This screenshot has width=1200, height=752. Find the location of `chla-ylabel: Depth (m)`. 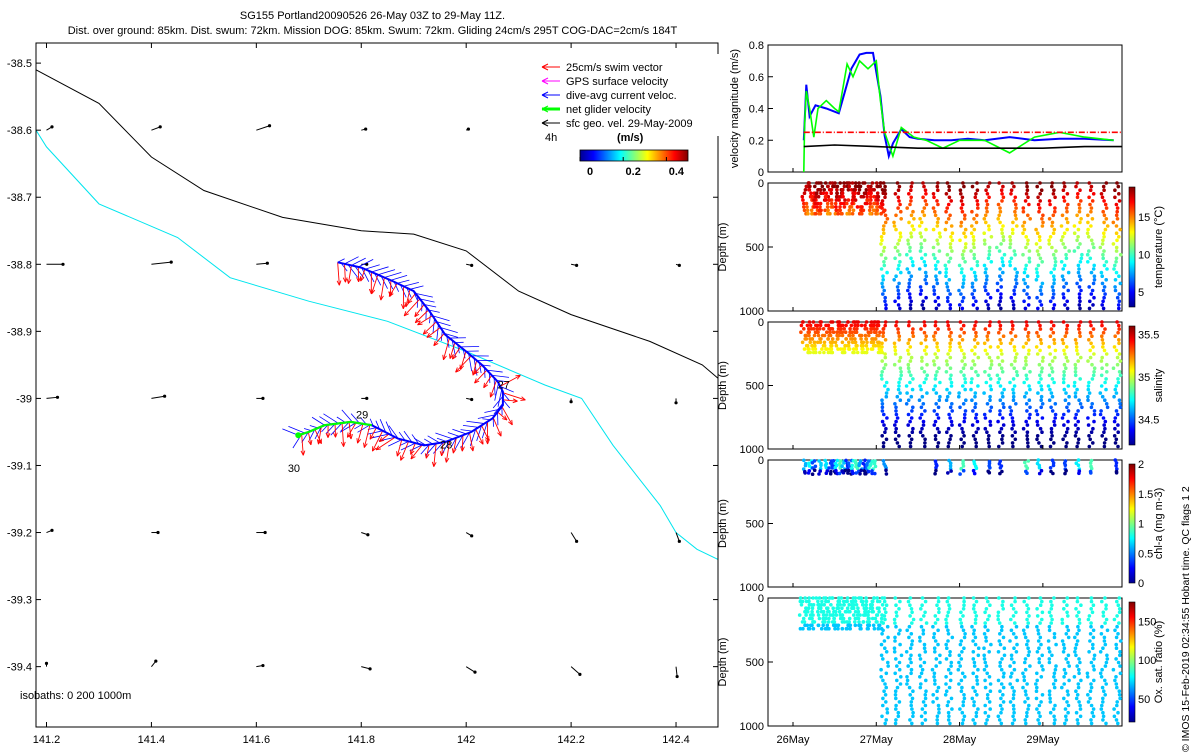

chla-ylabel: Depth (m) is located at coordinates (723, 523).